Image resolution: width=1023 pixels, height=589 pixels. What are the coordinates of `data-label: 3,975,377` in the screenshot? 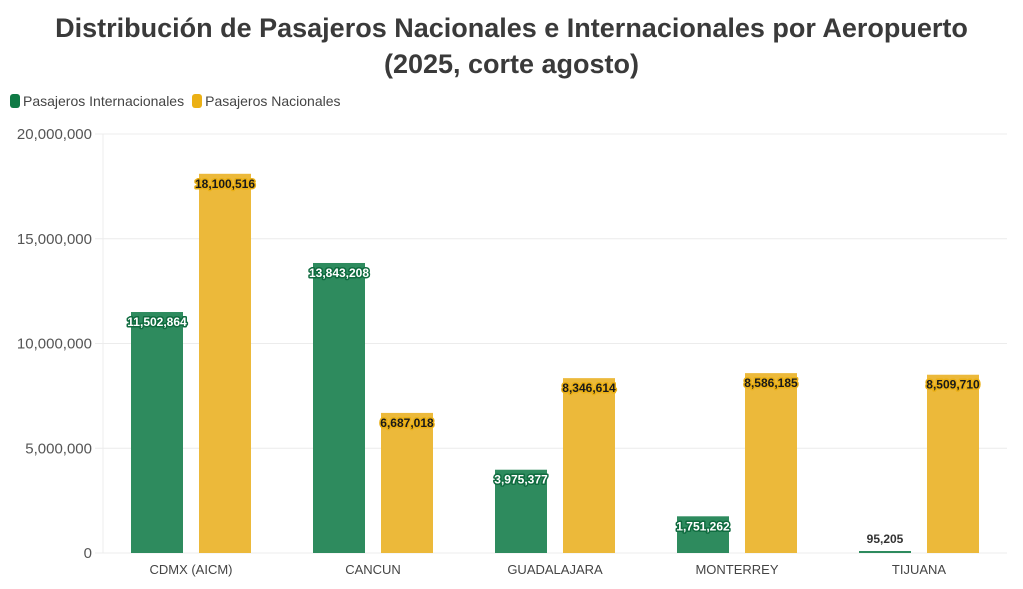 It's located at (521, 480).